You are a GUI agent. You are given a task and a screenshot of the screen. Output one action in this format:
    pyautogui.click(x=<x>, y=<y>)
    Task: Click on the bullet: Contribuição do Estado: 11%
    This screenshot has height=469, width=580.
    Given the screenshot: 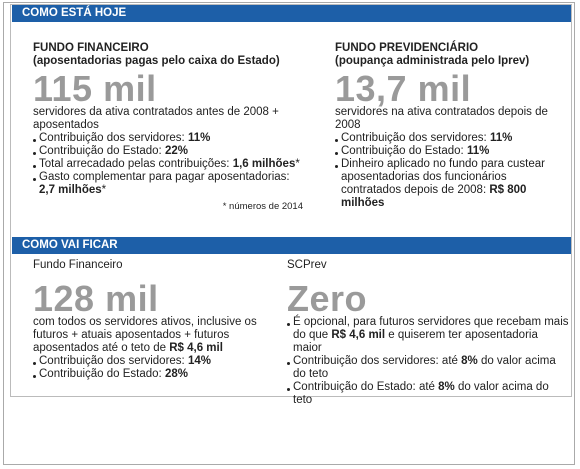 What is the action you would take?
    pyautogui.click(x=451, y=151)
    